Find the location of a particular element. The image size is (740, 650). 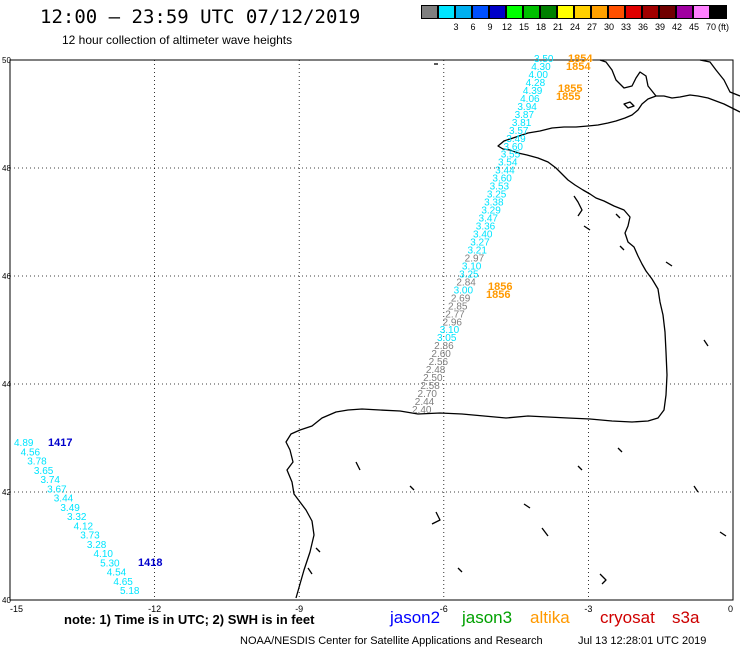

swh-value-east: 3.87 is located at coordinates (525, 115).